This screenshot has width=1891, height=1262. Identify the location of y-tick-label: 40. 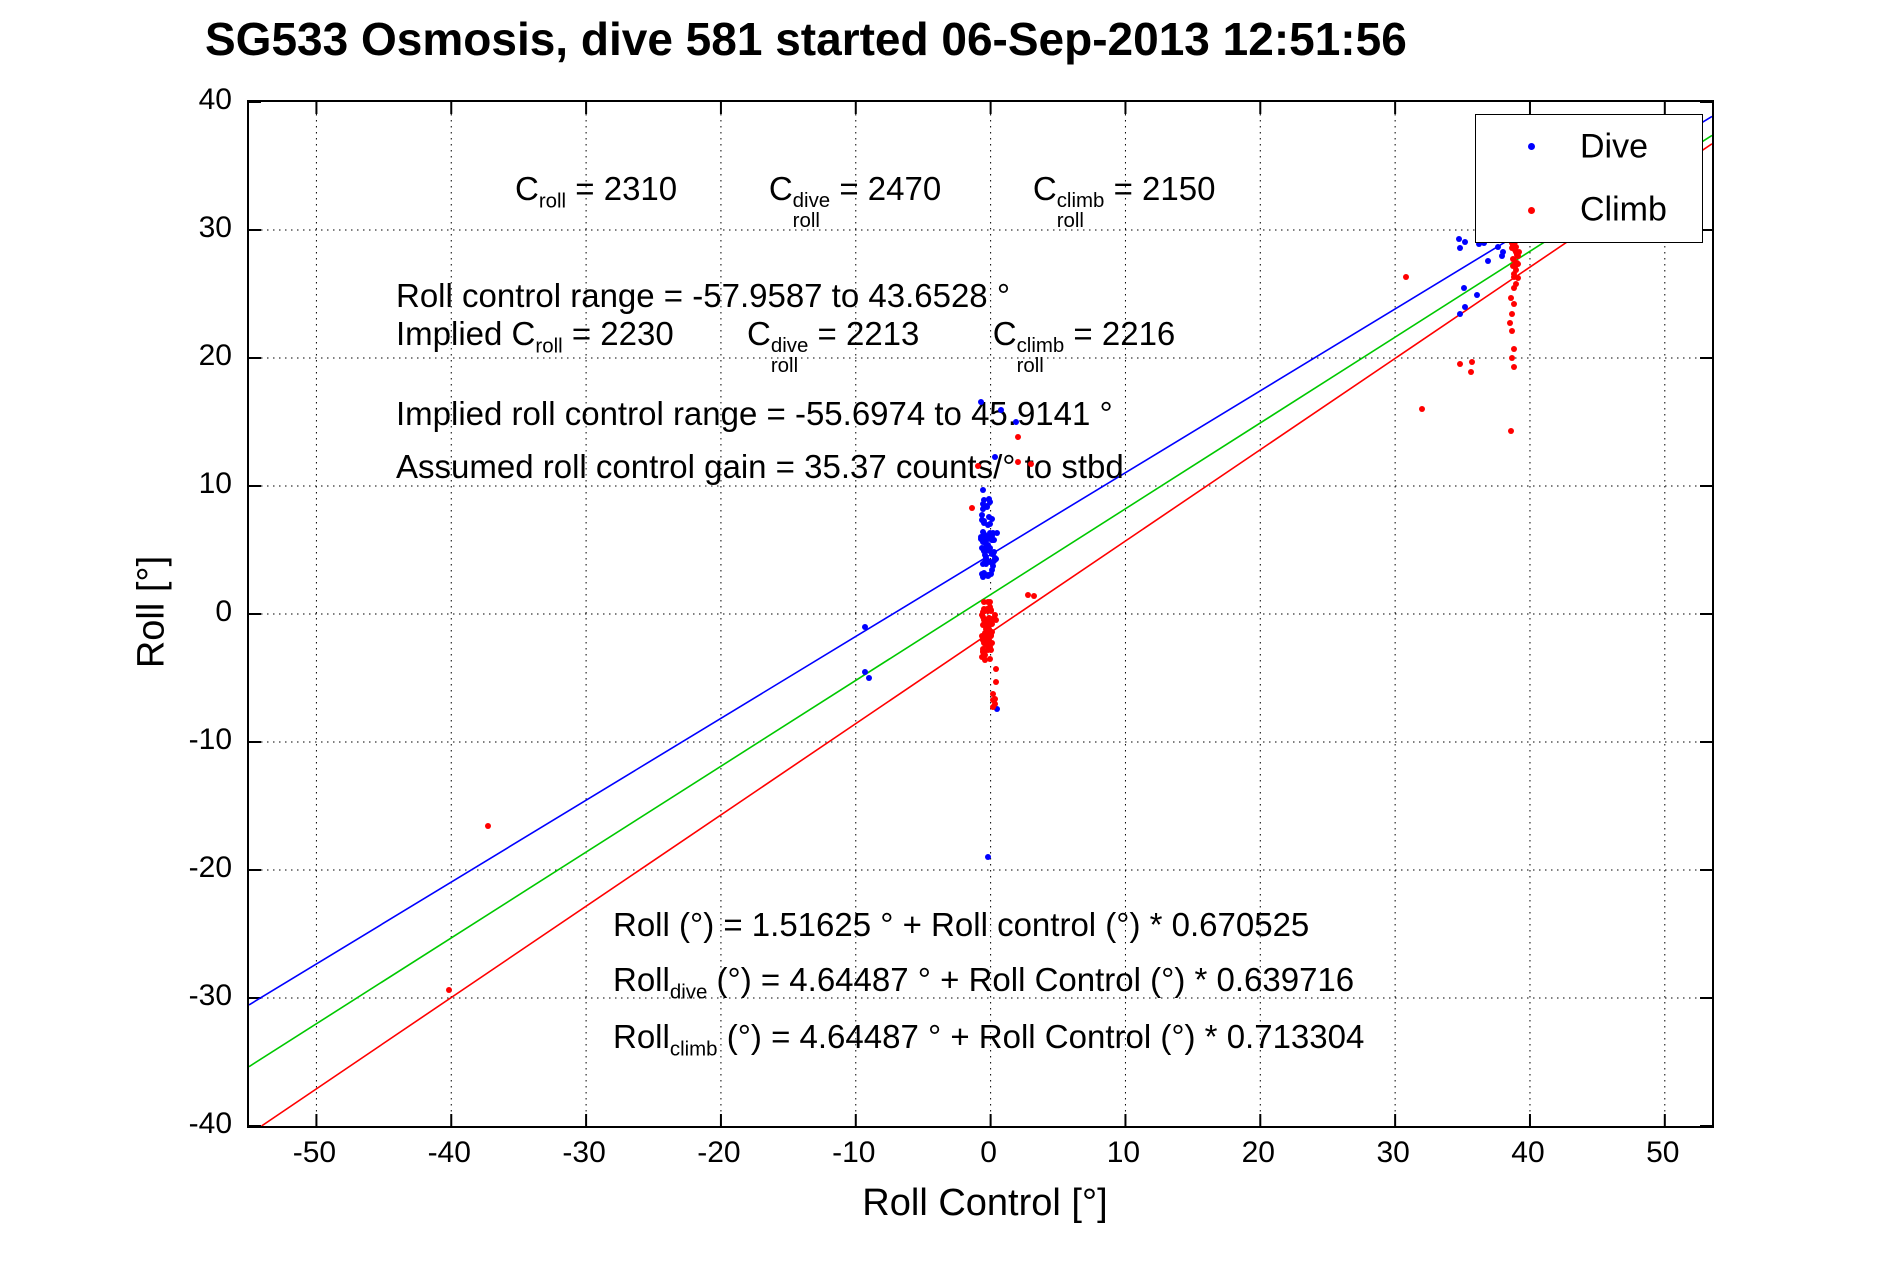
(215, 99).